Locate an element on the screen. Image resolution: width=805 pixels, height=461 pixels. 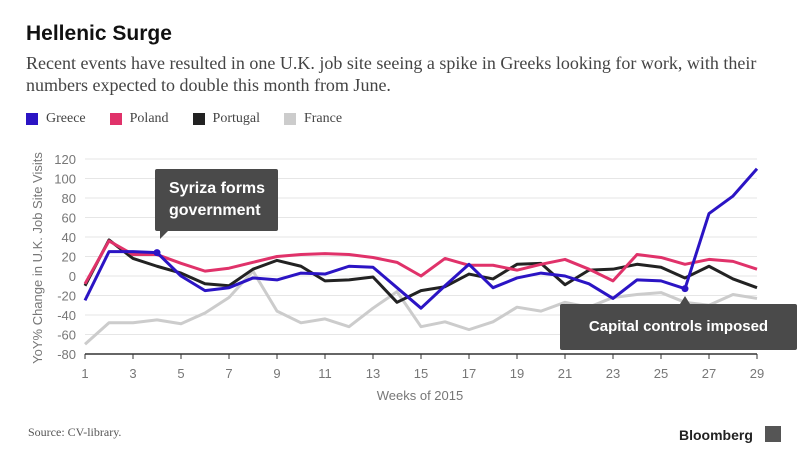
x-axis-label: Weeks of 2015 is located at coordinates (420, 395).